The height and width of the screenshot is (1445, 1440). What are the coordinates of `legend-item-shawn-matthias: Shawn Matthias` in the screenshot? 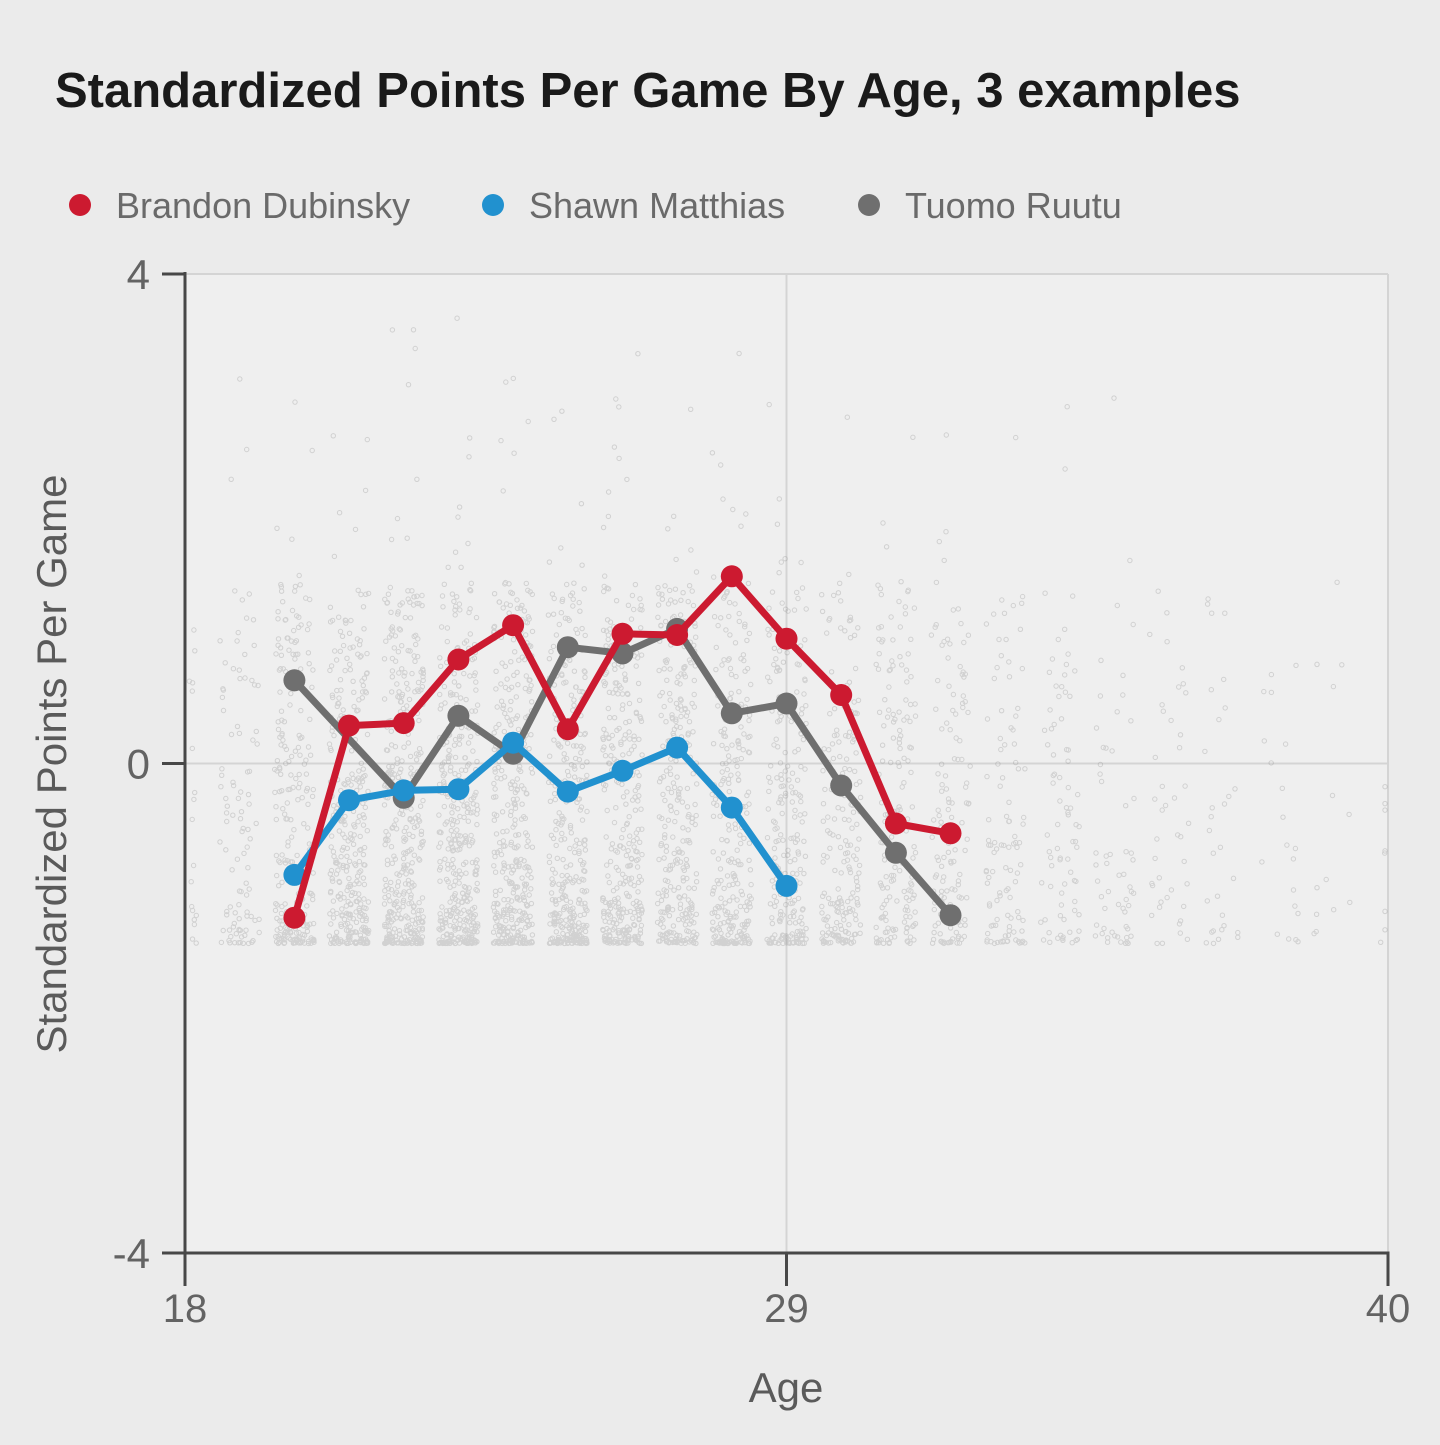 It's located at (633, 205).